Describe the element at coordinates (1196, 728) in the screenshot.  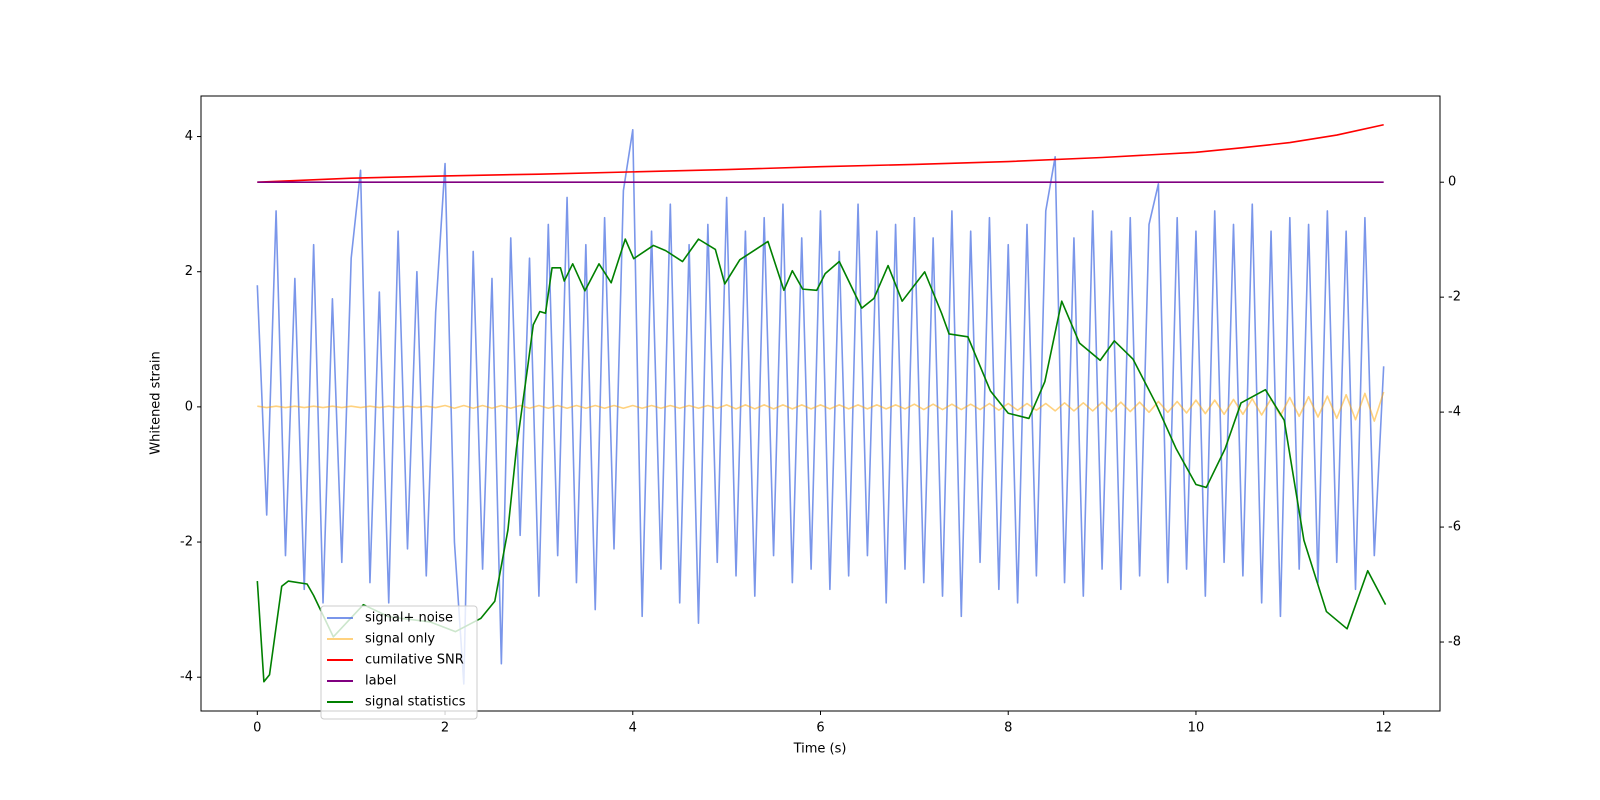
I see `x-tick-label: 10` at that location.